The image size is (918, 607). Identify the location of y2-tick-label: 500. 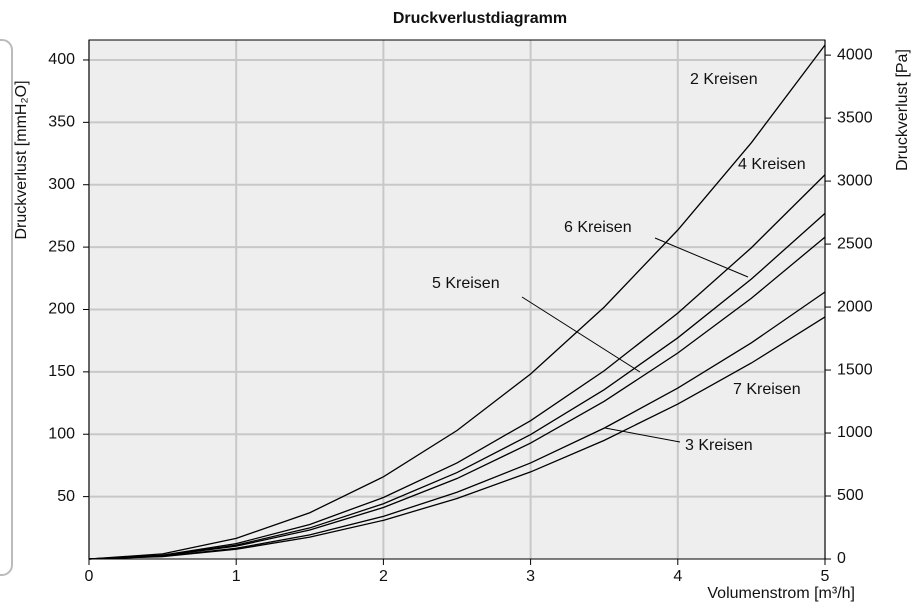
(850, 495).